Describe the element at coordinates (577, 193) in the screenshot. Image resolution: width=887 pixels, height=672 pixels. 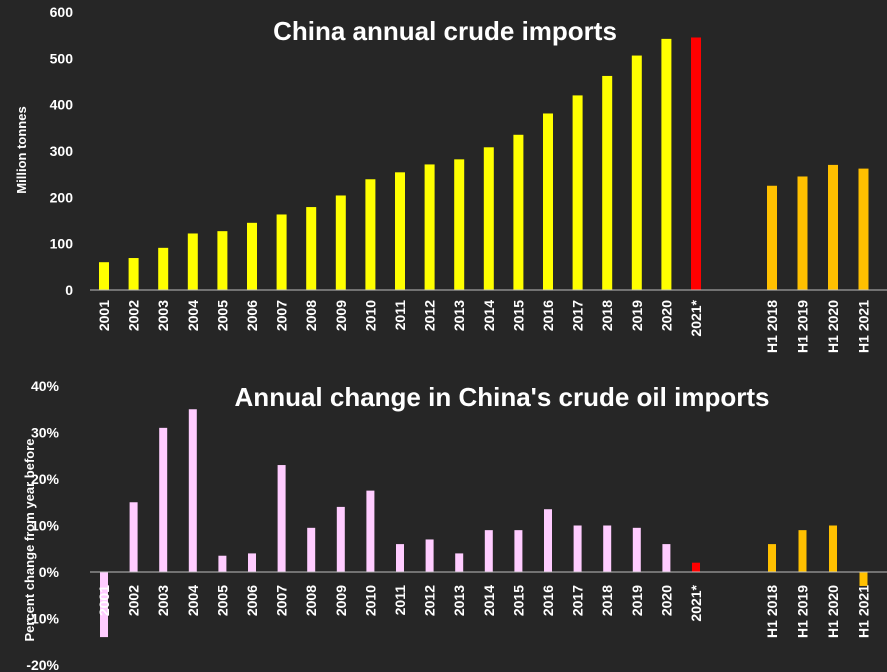
I see `bar-2017` at that location.